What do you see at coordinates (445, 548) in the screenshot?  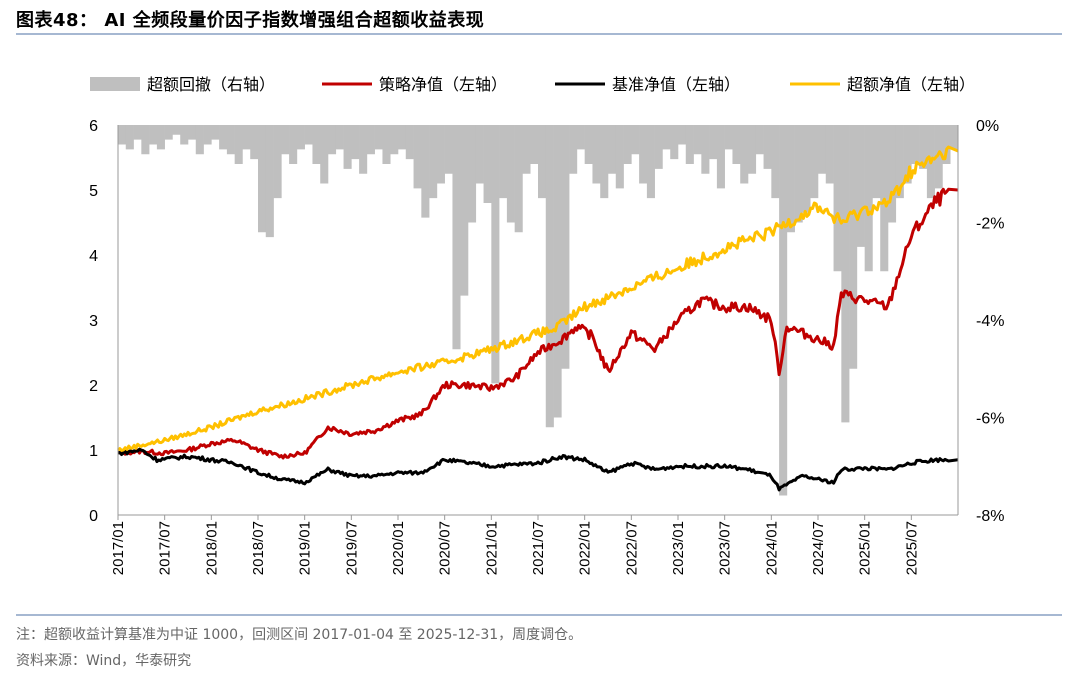 I see `x-tick-label: 2020/07` at bounding box center [445, 548].